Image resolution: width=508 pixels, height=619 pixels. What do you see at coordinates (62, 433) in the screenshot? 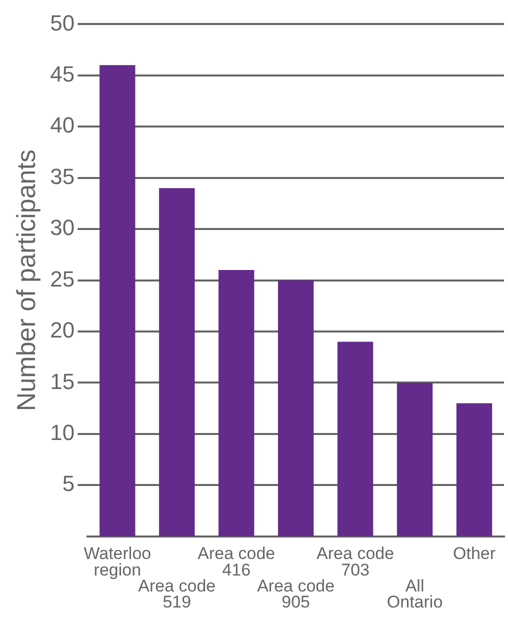
I see `y-tick-label: 10` at bounding box center [62, 433].